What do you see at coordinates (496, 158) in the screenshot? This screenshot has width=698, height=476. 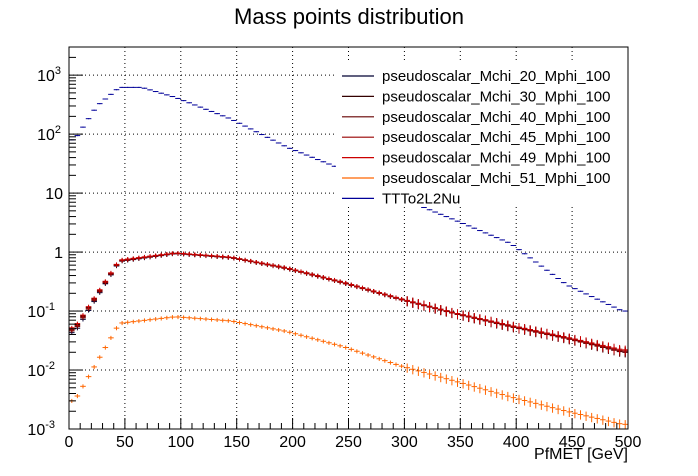 I see `legend-entry: pseudoscalar_Mchi_49_Mphi_100` at bounding box center [496, 158].